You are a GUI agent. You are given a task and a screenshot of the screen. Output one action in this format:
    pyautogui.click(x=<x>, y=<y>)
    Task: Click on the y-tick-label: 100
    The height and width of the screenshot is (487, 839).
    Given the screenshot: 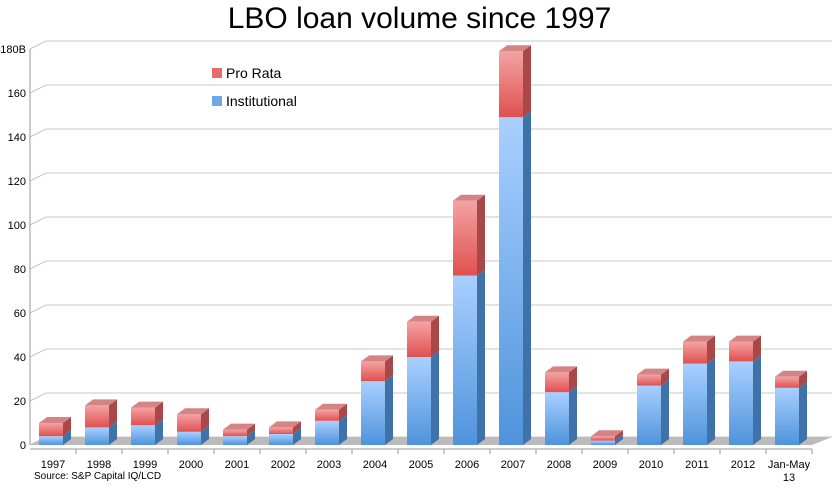 What is the action you would take?
    pyautogui.click(x=17, y=226)
    